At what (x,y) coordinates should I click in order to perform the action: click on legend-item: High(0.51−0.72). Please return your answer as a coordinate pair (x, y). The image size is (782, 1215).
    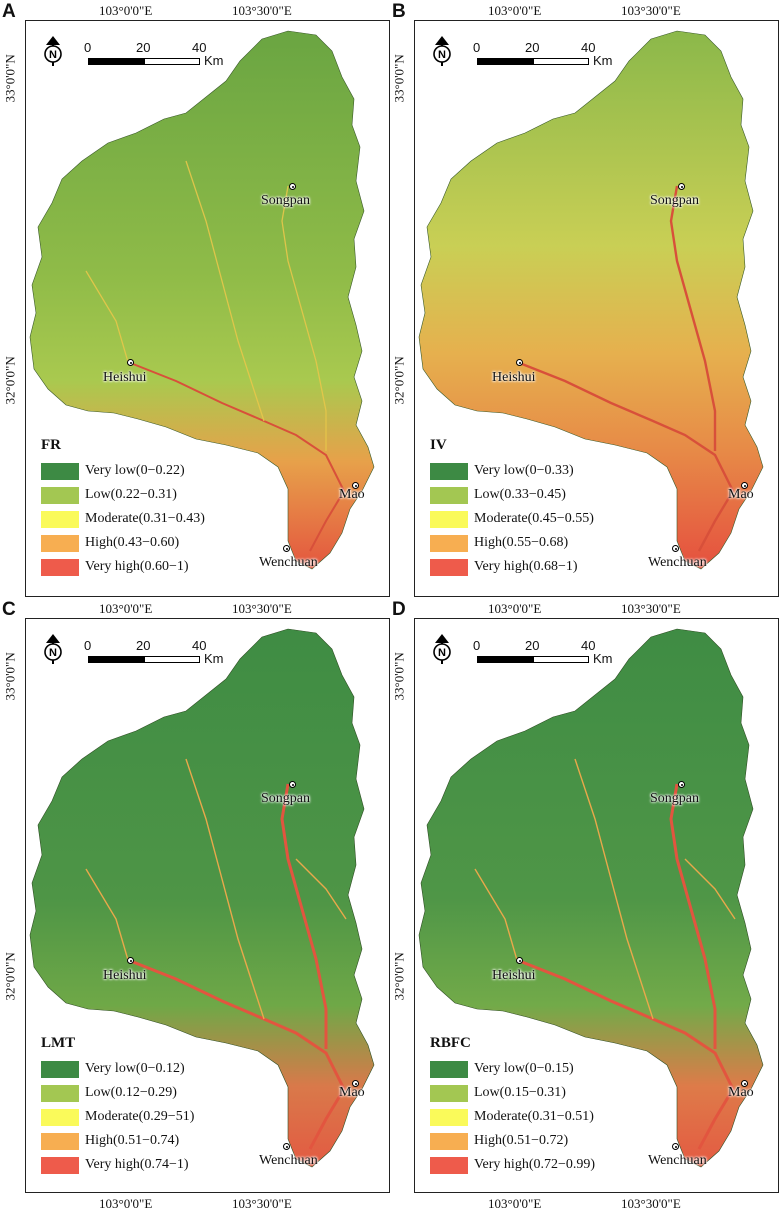
    Looking at the image, I should click on (512, 1141).